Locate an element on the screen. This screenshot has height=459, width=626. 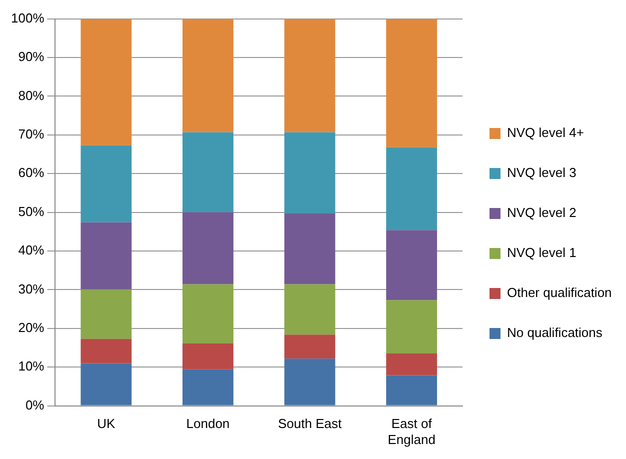
x-tick-label: East of England is located at coordinates (412, 431).